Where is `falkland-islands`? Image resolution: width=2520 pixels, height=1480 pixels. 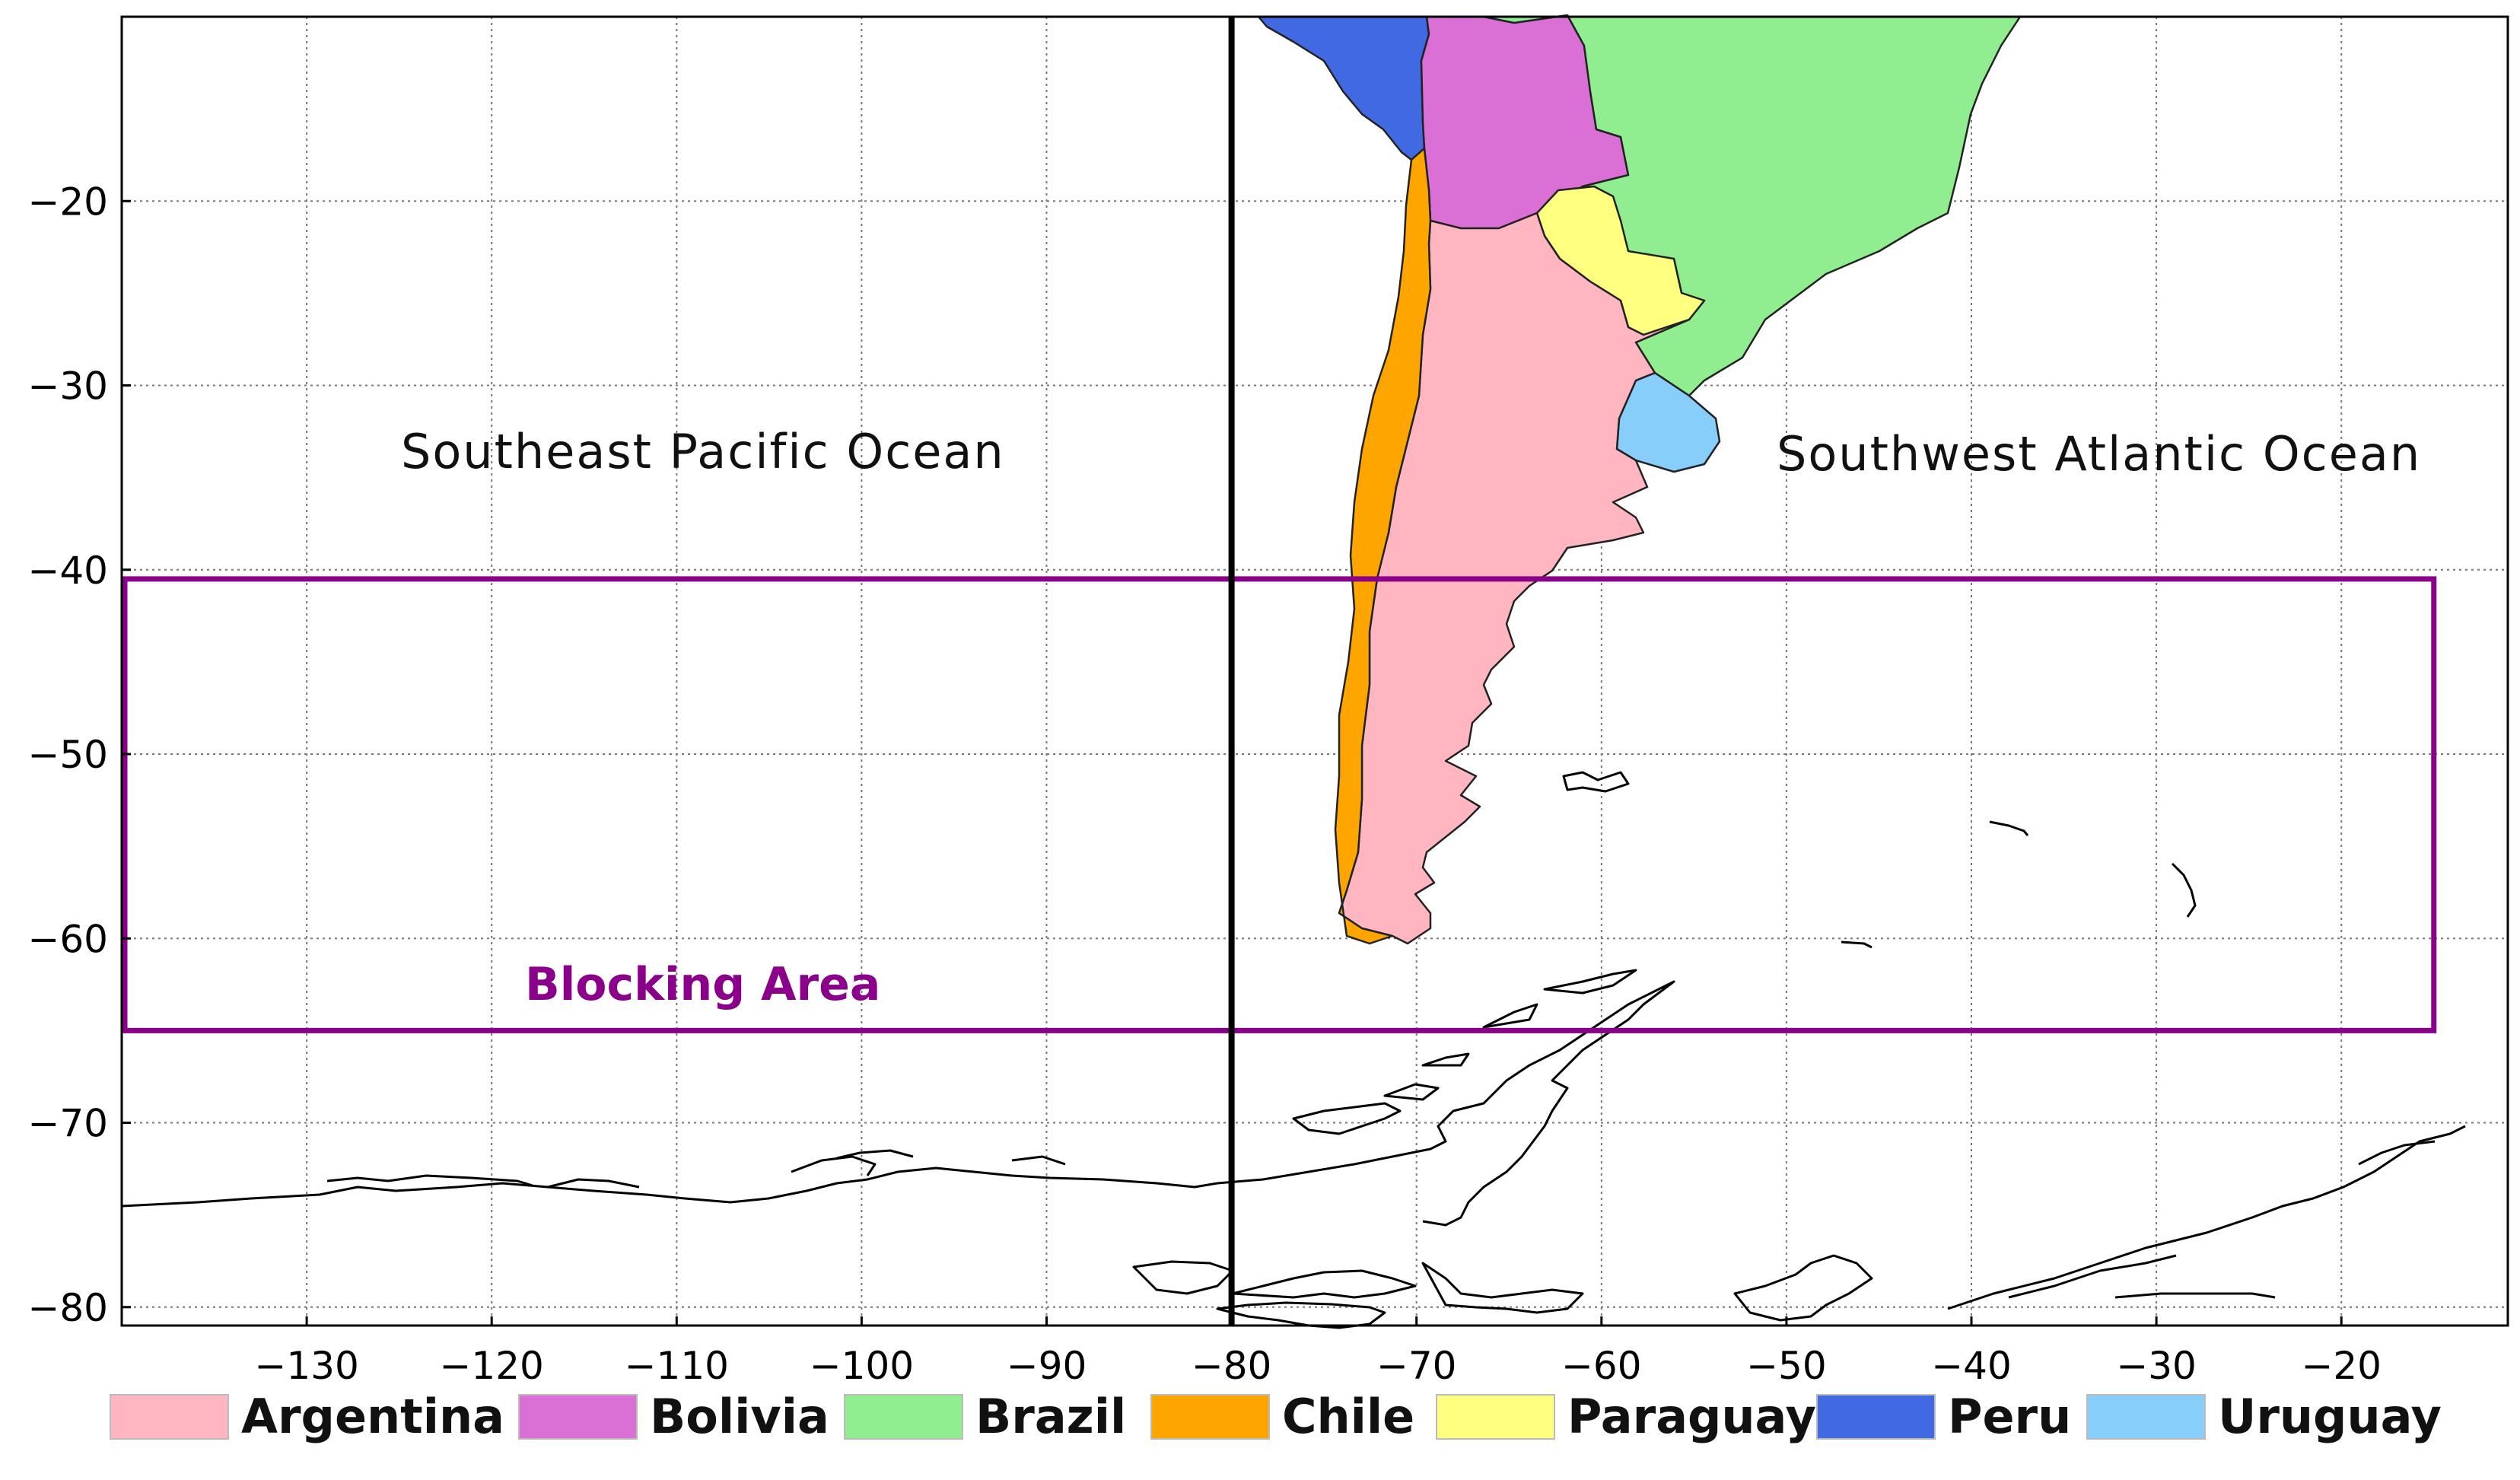
falkland-islands is located at coordinates (1596, 782).